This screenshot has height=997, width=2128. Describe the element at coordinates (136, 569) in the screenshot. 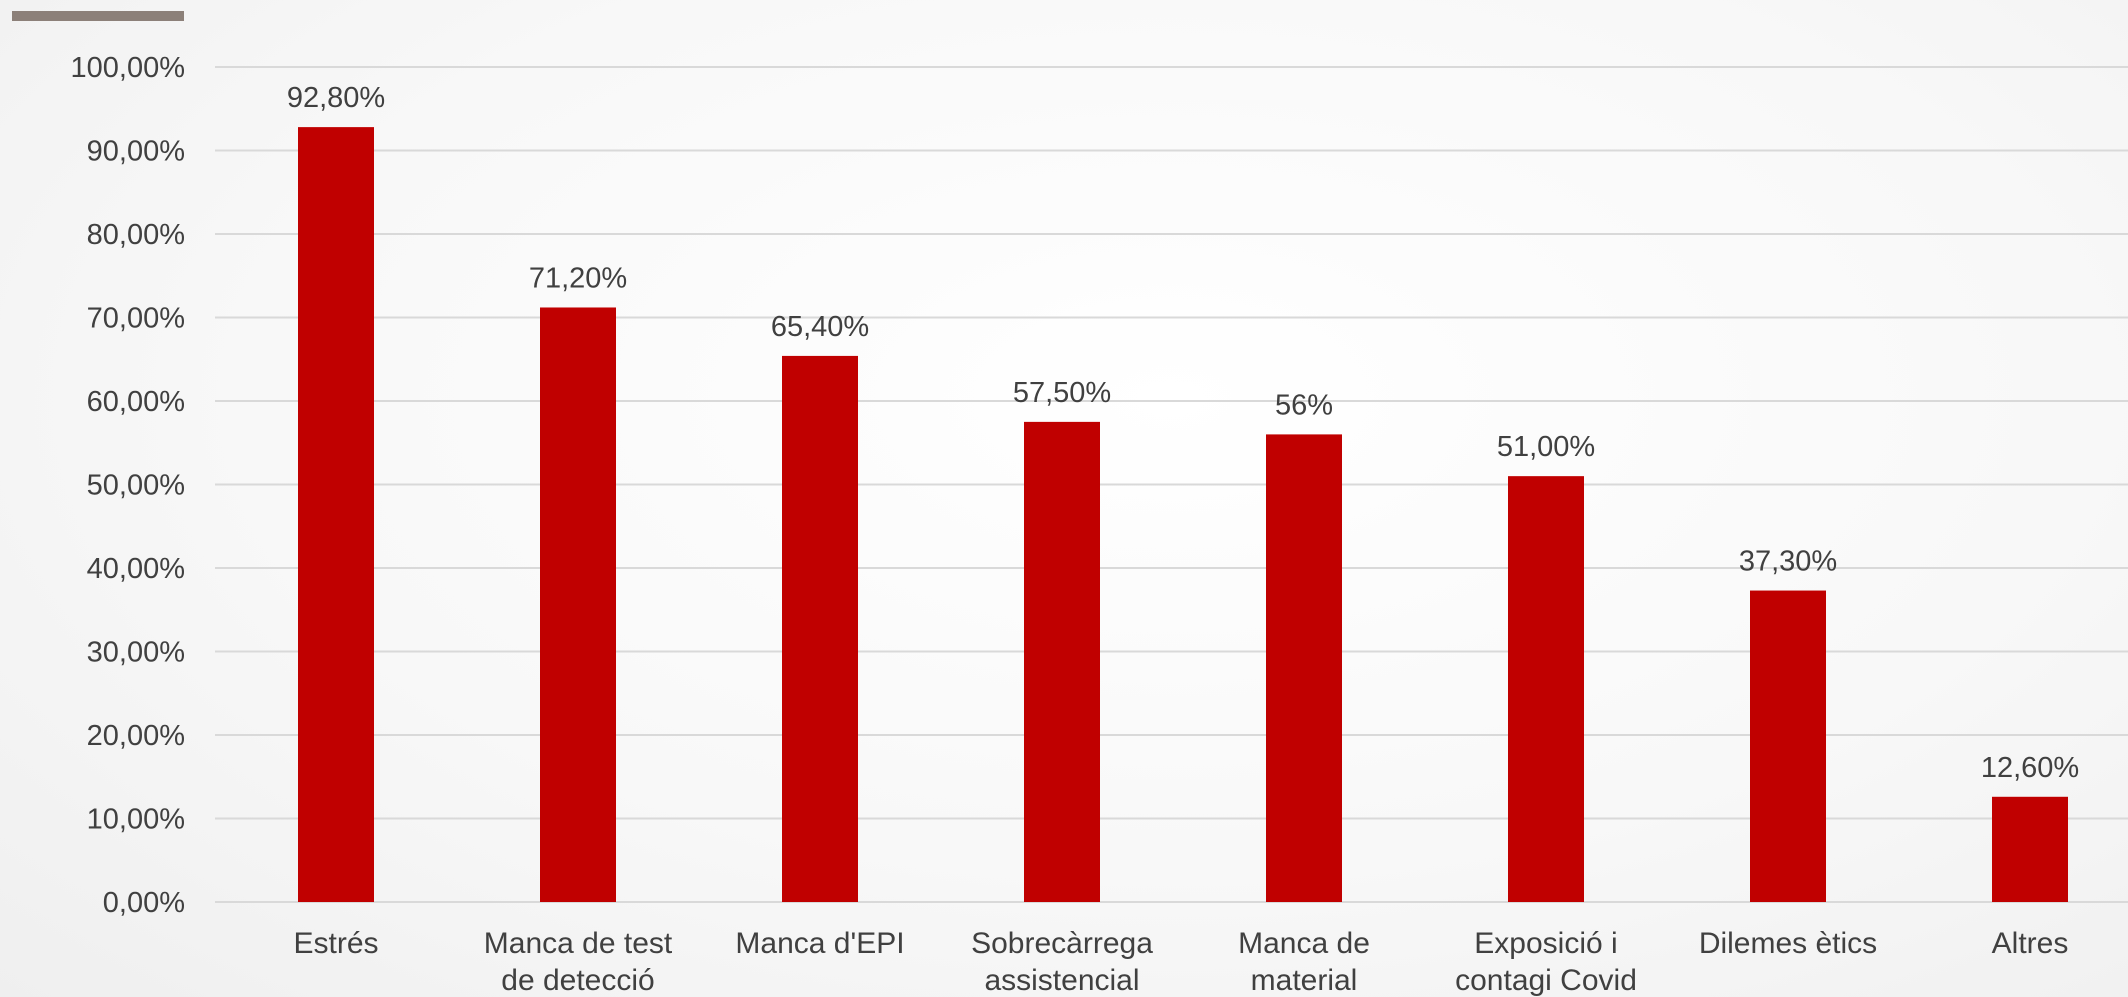

I see `y-tick-label: 40,00%` at that location.